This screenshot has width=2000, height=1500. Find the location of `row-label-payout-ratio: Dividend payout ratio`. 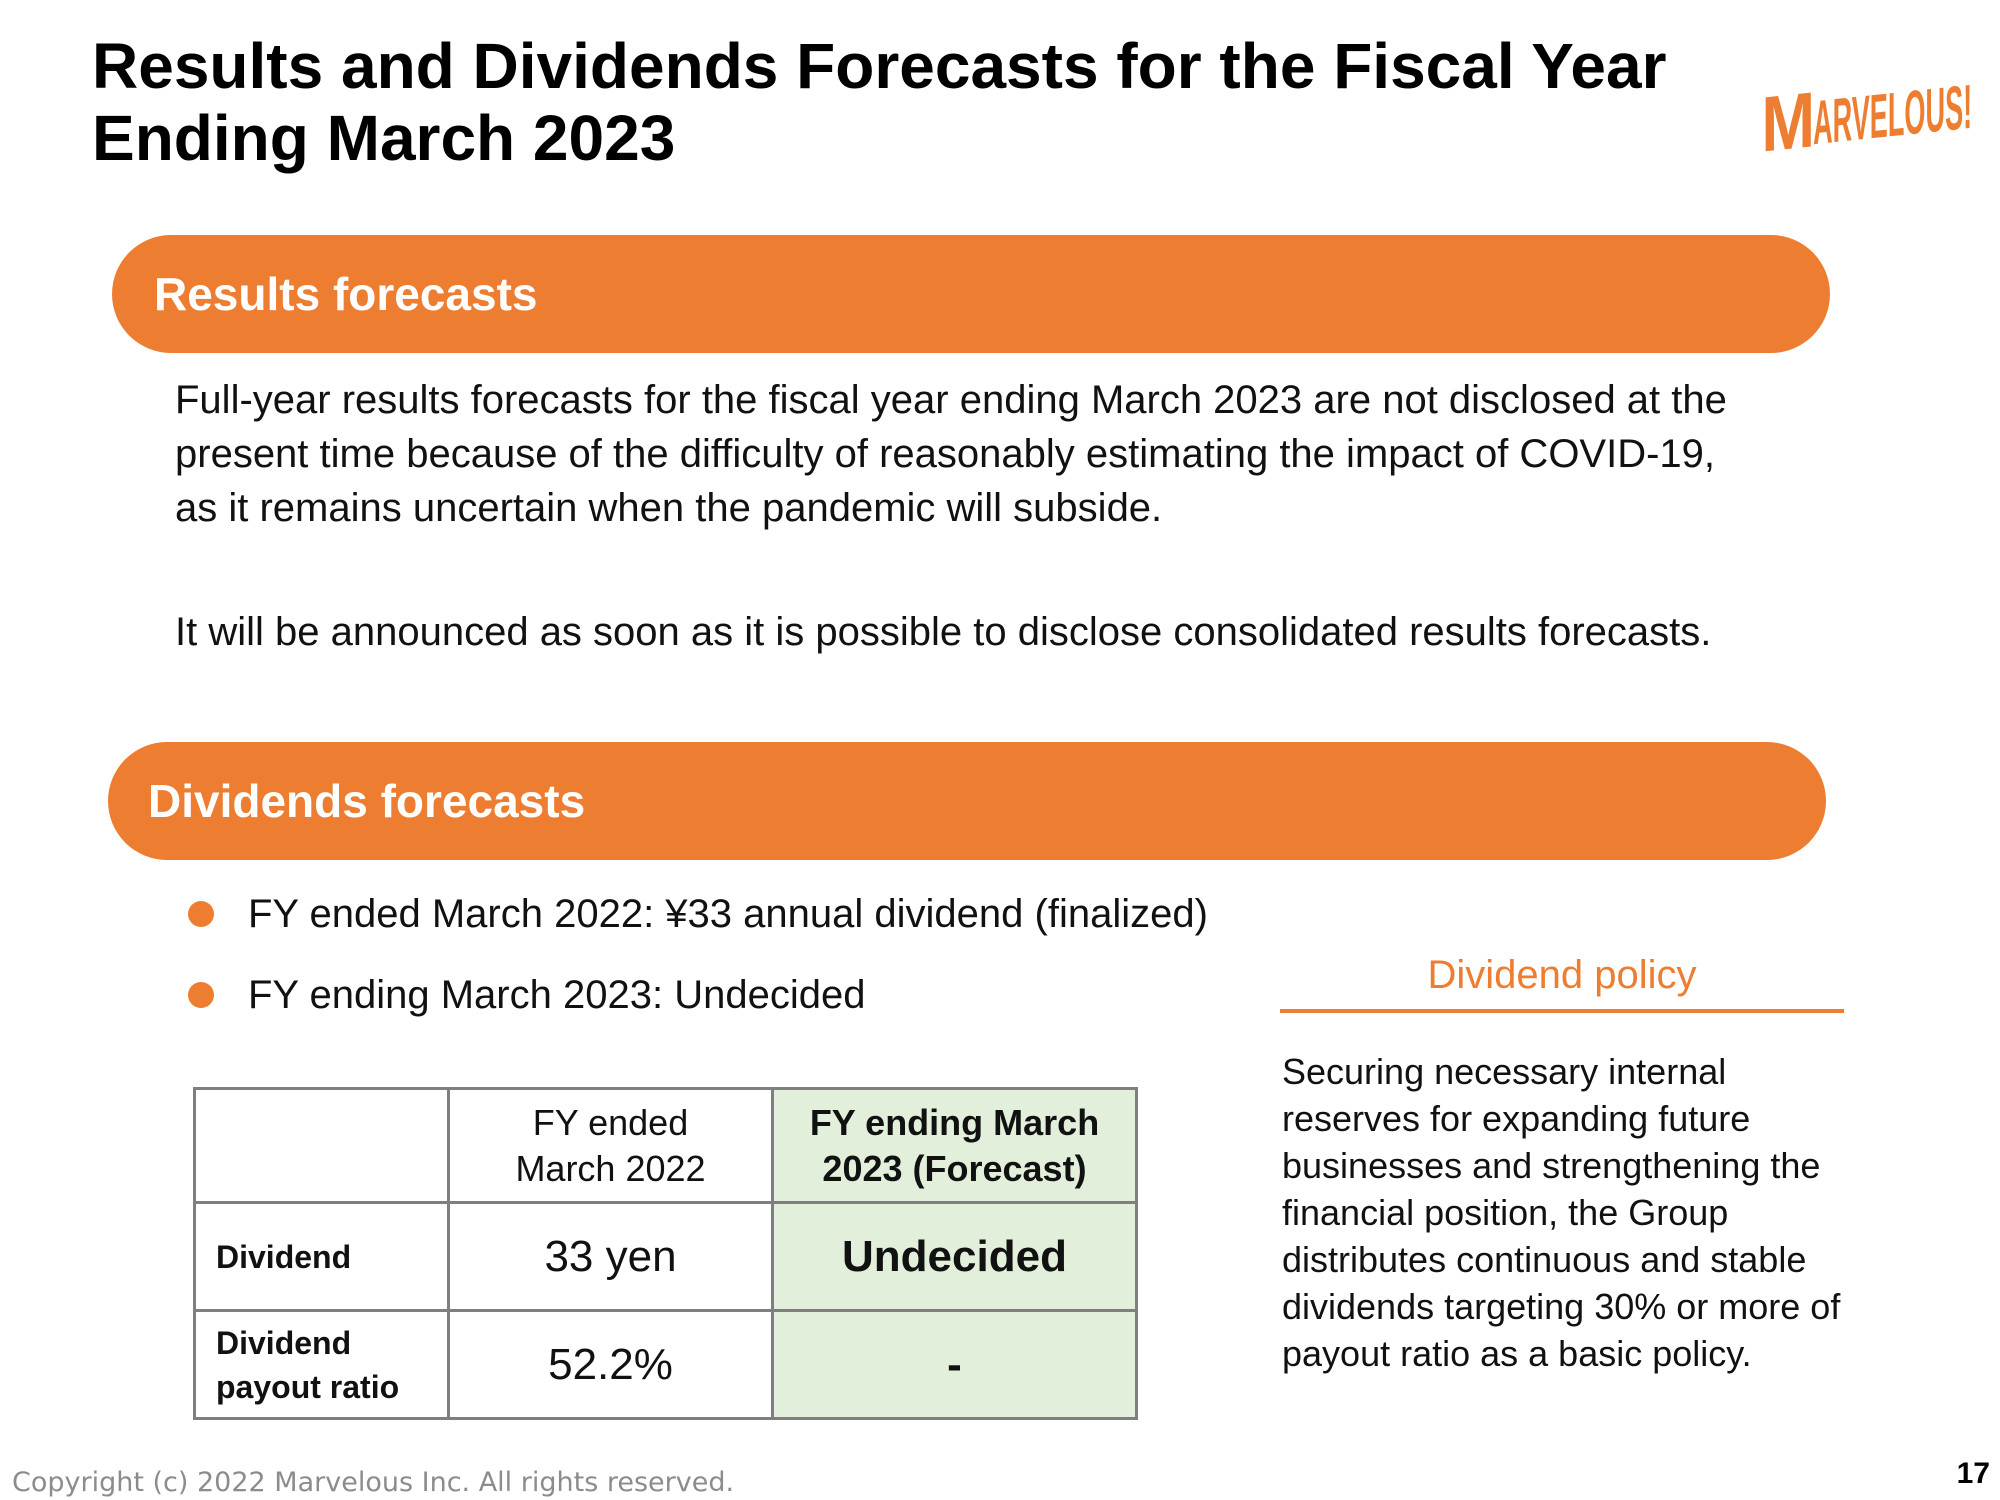

row-label-payout-ratio: Dividend payout ratio is located at coordinates (321, 1364).